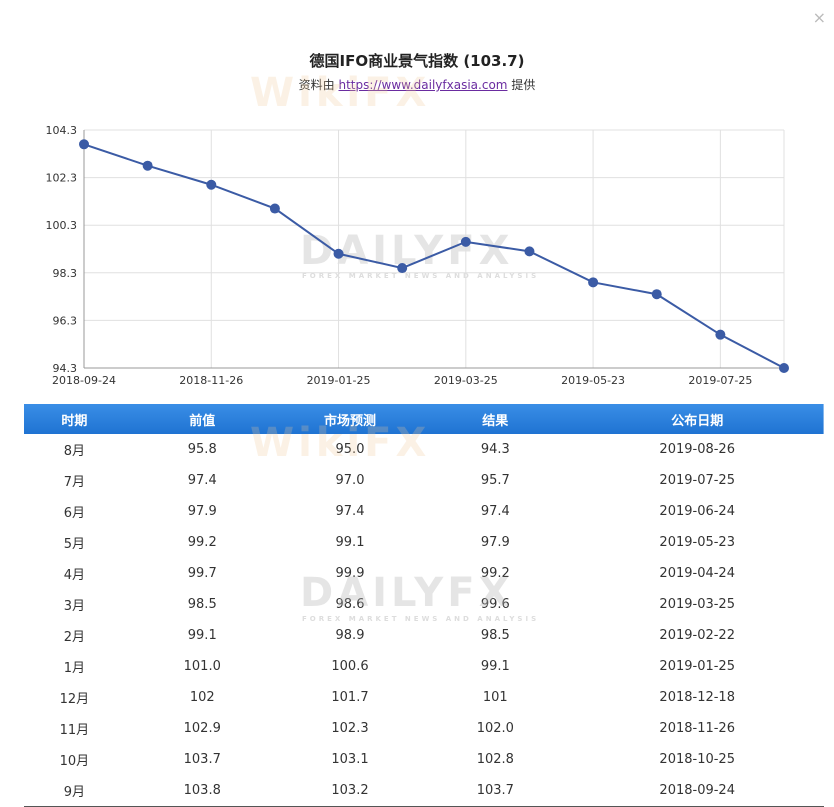  What do you see at coordinates (697, 759) in the screenshot?
I see `cell-release-date: 2018-10-25` at bounding box center [697, 759].